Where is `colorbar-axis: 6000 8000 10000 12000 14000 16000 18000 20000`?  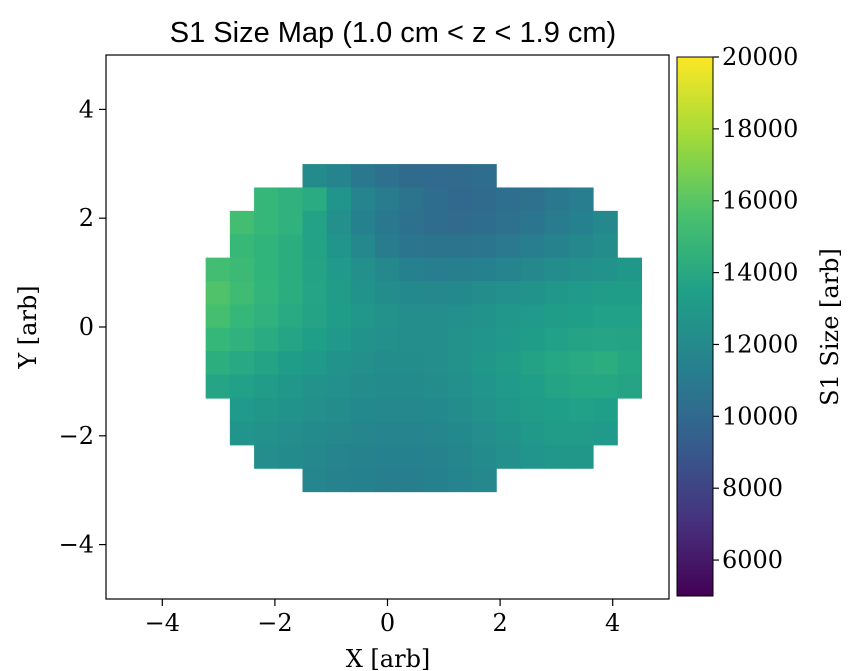 colorbar-axis: 6000 8000 10000 12000 14000 16000 18000 20000 is located at coordinates (755, 308).